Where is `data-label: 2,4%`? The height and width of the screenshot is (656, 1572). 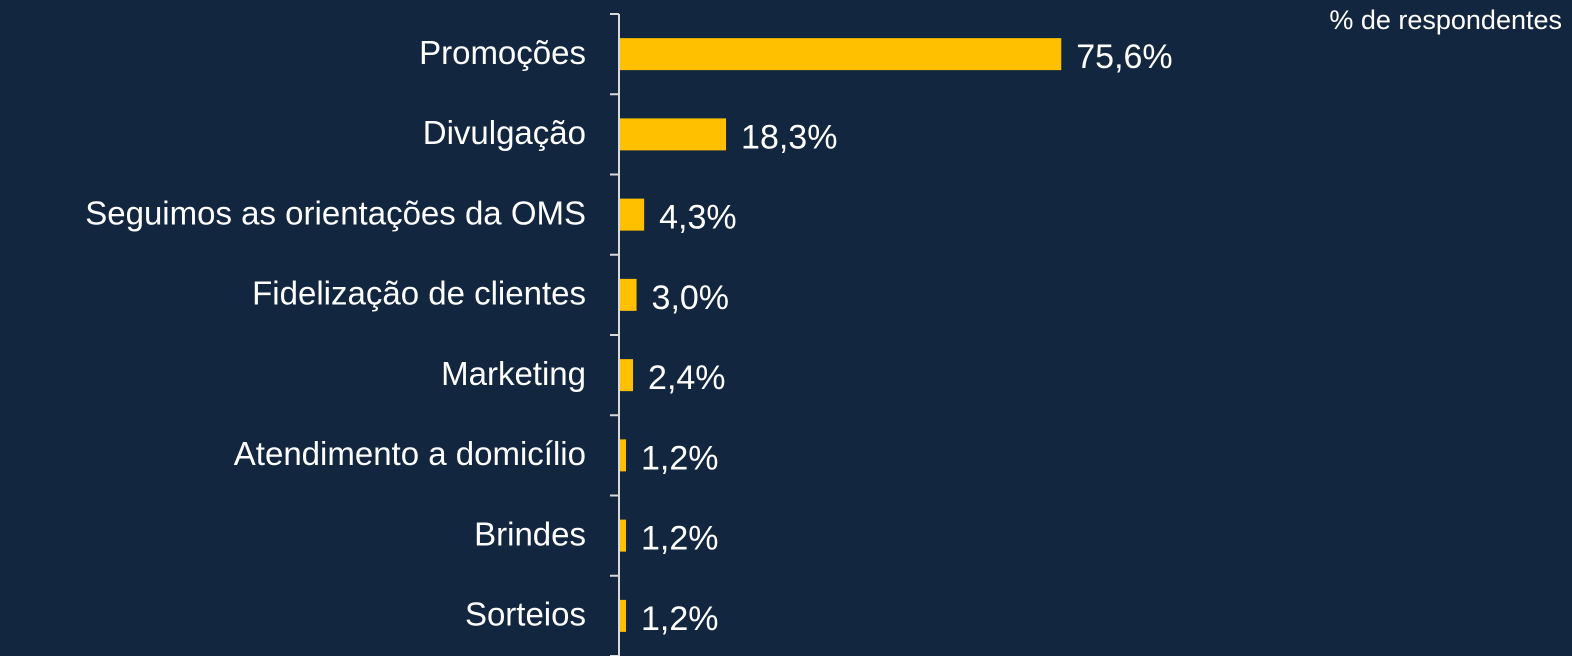 data-label: 2,4% is located at coordinates (687, 378).